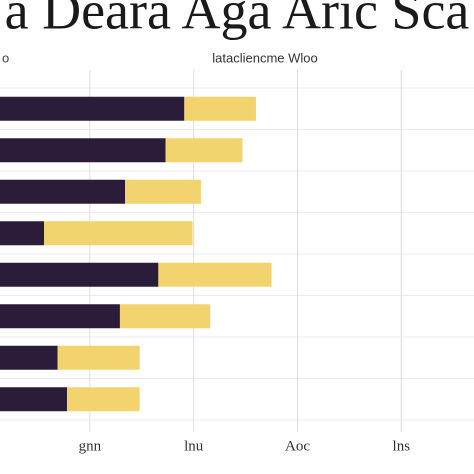 The height and width of the screenshot is (474, 474). What do you see at coordinates (402, 446) in the screenshot?
I see `x-tick-label: lns` at bounding box center [402, 446].